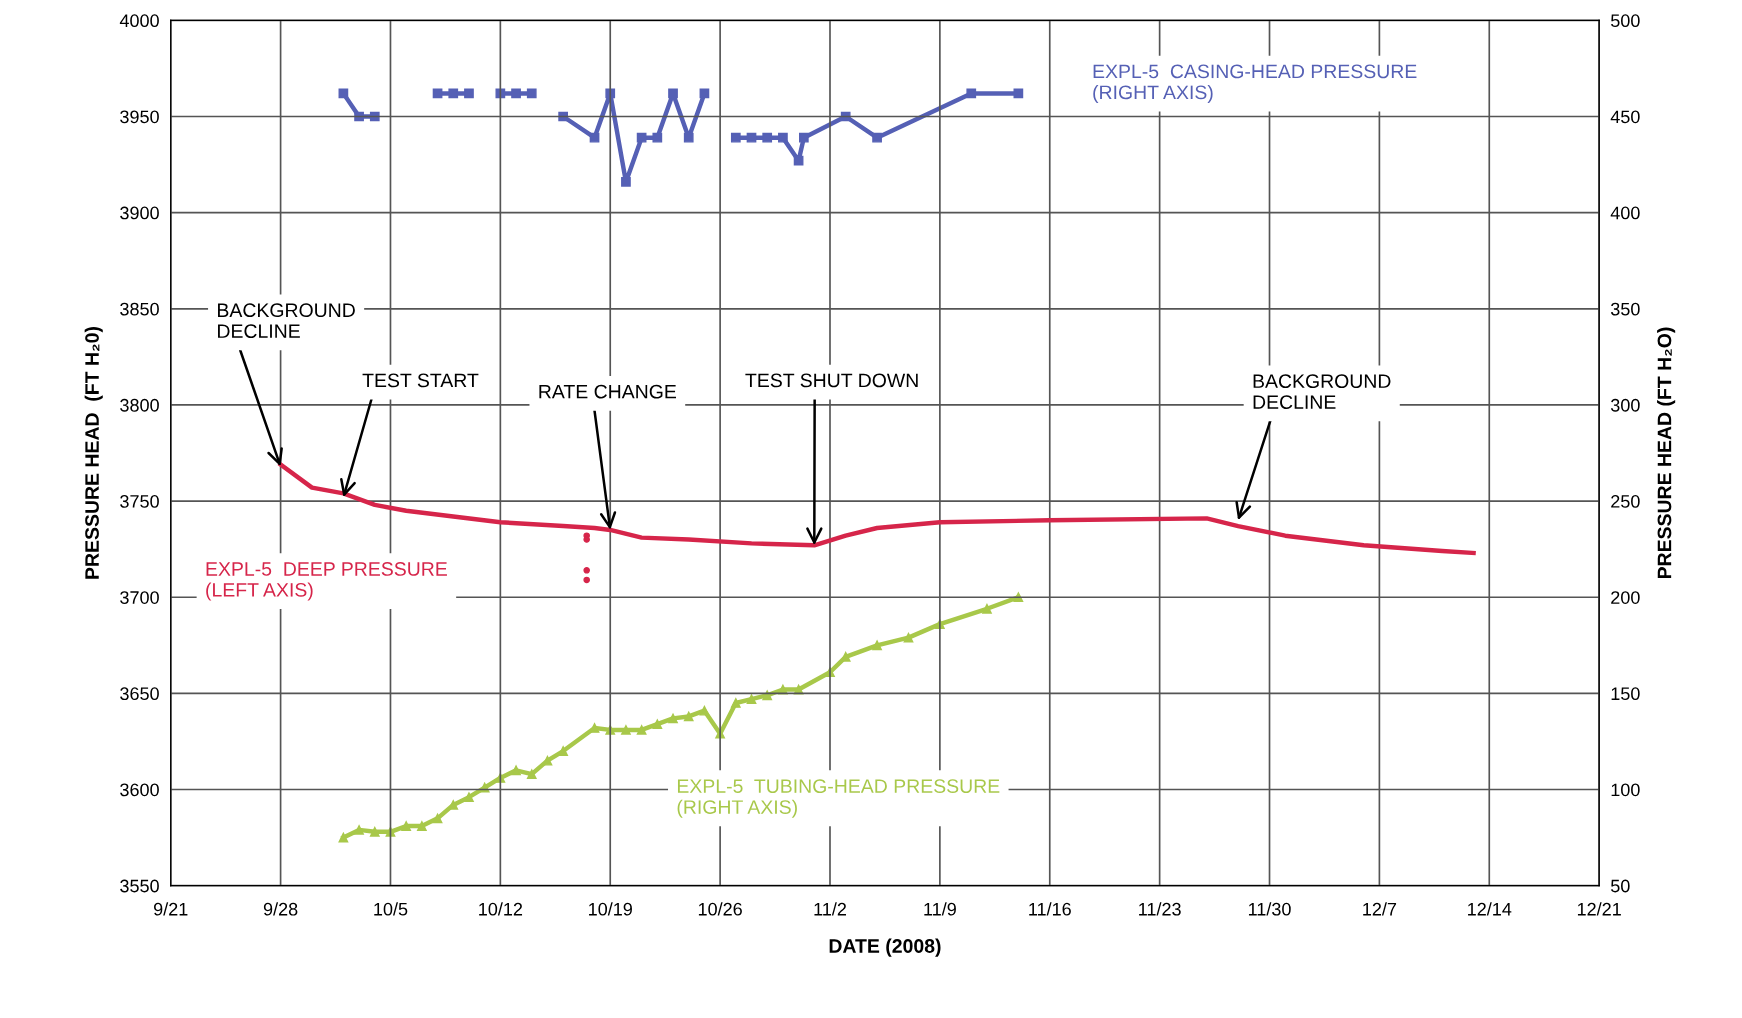 The height and width of the screenshot is (1018, 1742). I want to click on y2-tick-label: 100, so click(1625, 790).